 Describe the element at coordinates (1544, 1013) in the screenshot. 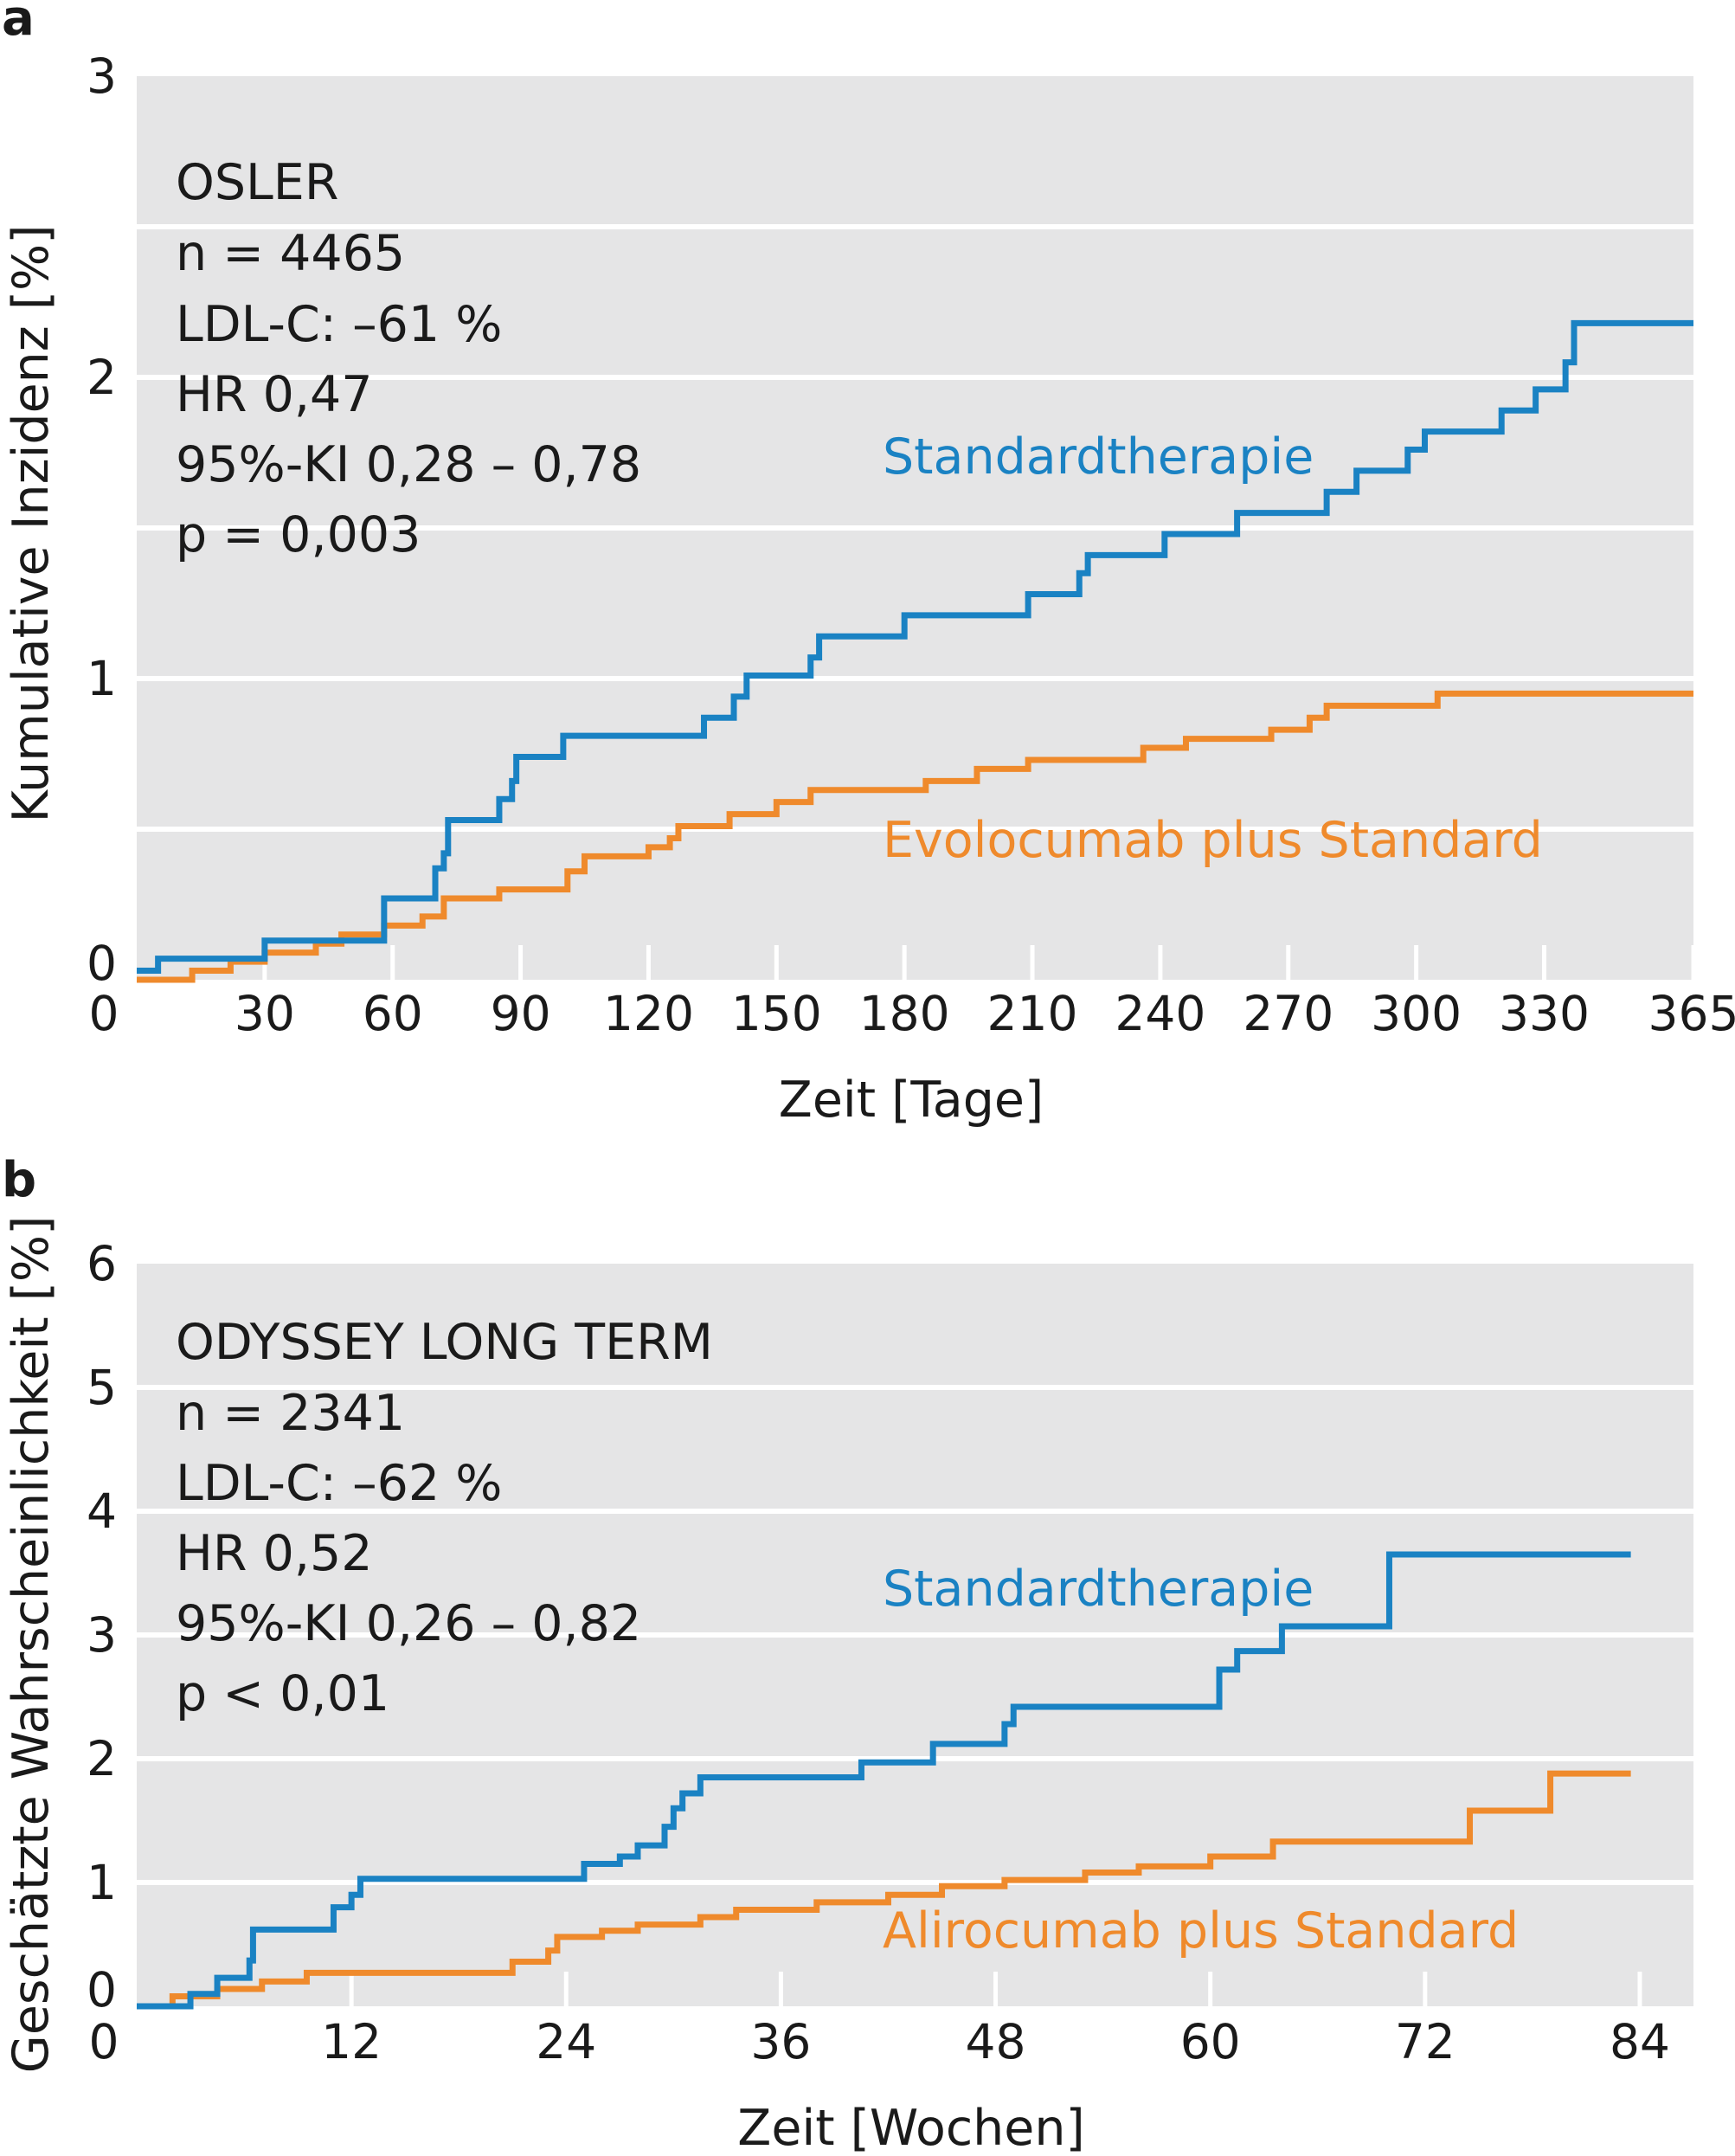

I see `x-tick-label: 330` at that location.